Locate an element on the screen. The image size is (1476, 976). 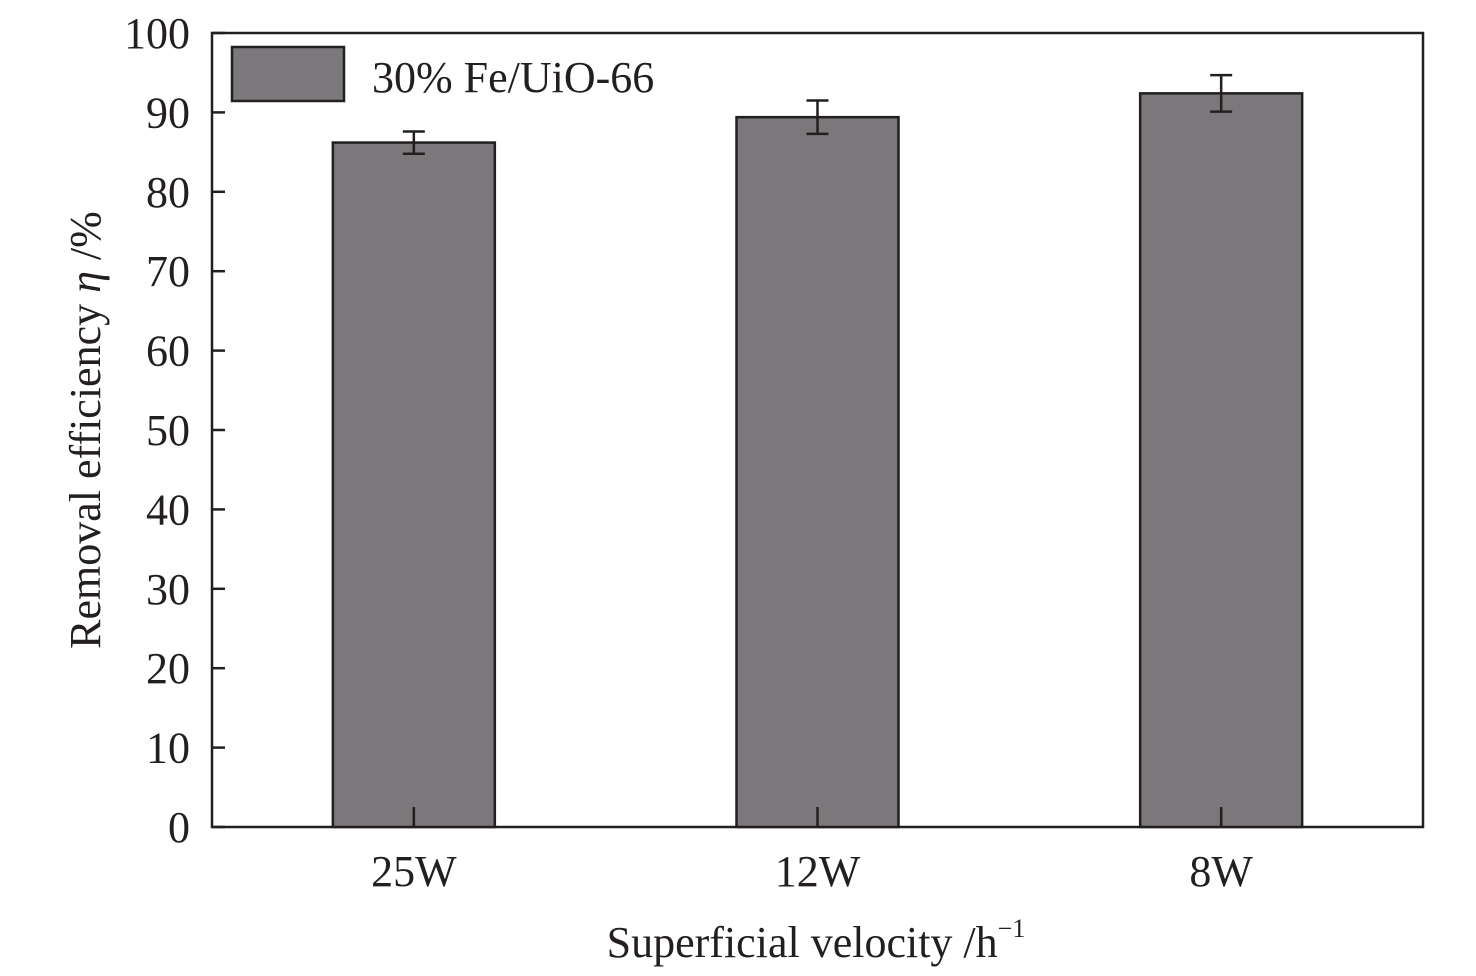
y-axis-ticks: 0 10 20 30 40 50 60 70 80 90 100 is located at coordinates (174, 430).